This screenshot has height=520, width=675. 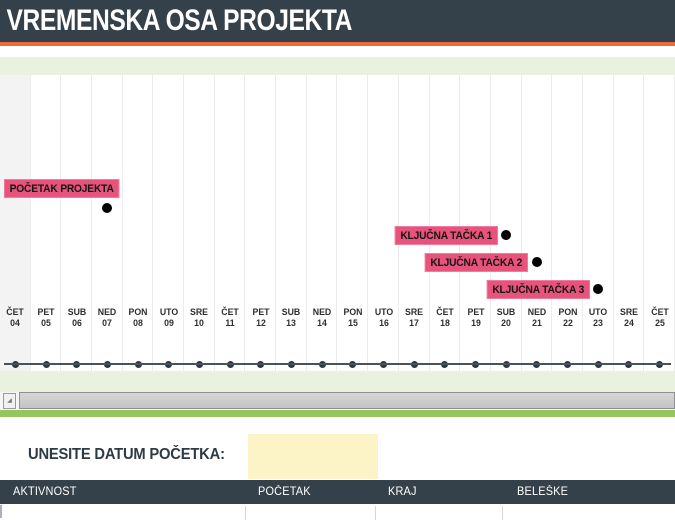 I want to click on activity-table-empty-row, so click(x=337, y=512).